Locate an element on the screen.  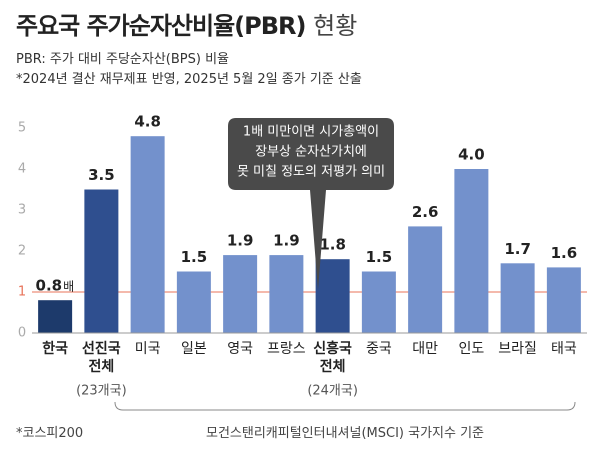
value-label: 1.8 is located at coordinates (332, 245).